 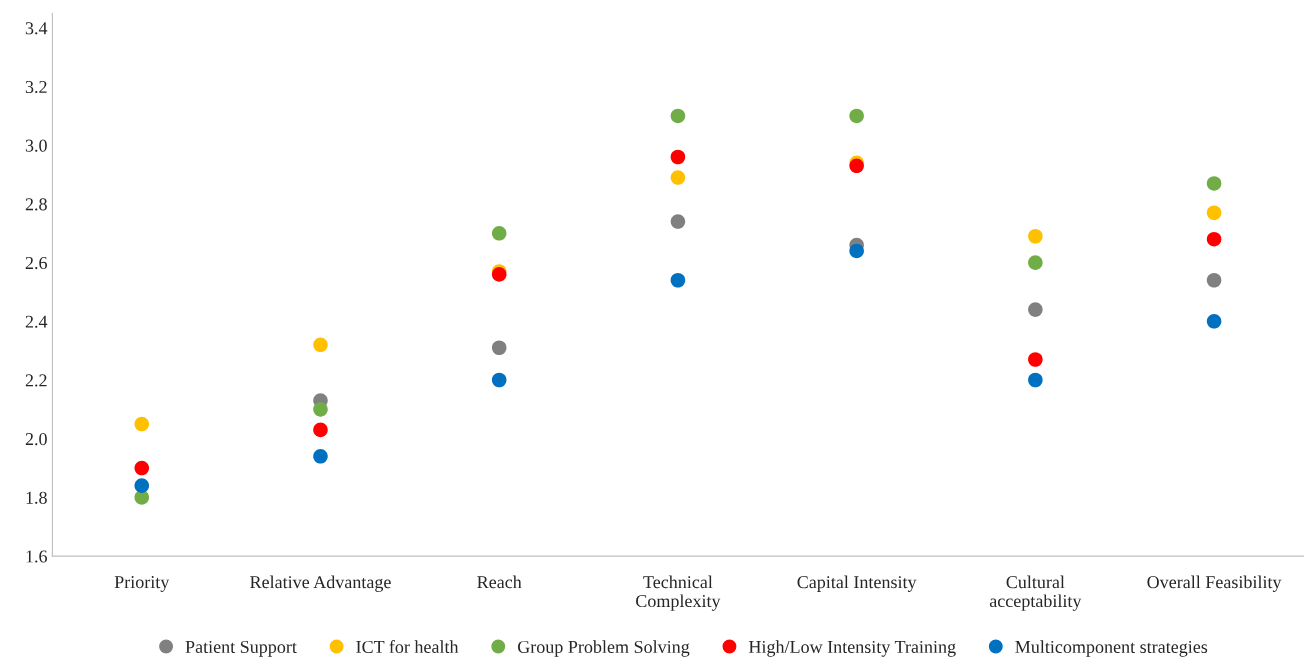 What do you see at coordinates (857, 583) in the screenshot?
I see `x-tick-label: Capital Intensity` at bounding box center [857, 583].